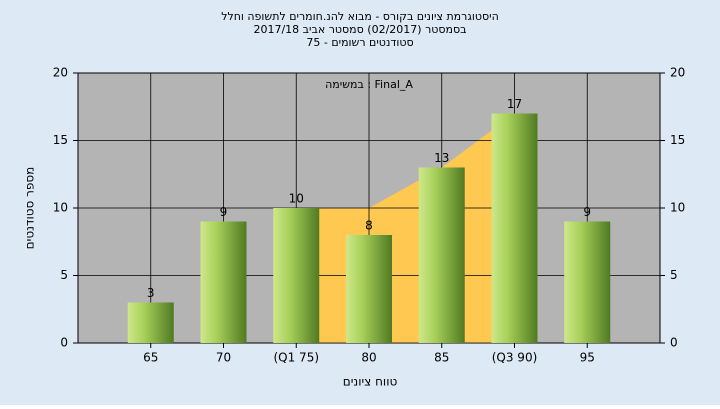 This screenshot has height=409, width=720. What do you see at coordinates (370, 382) in the screenshot?
I see `x-axis-label: טווח ציונים` at bounding box center [370, 382].